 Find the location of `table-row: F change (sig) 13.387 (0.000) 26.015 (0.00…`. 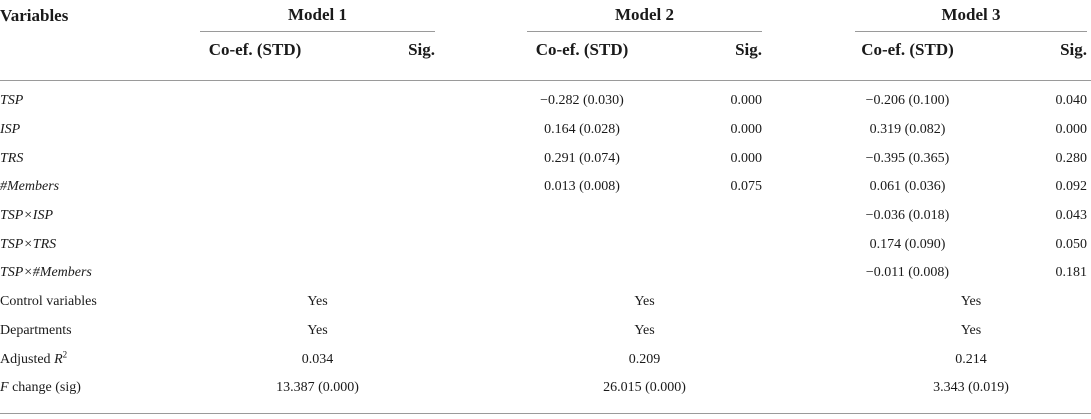

table-row: F change (sig) 13.387 (0.000) 26.015 (0.00… is located at coordinates (545, 388).